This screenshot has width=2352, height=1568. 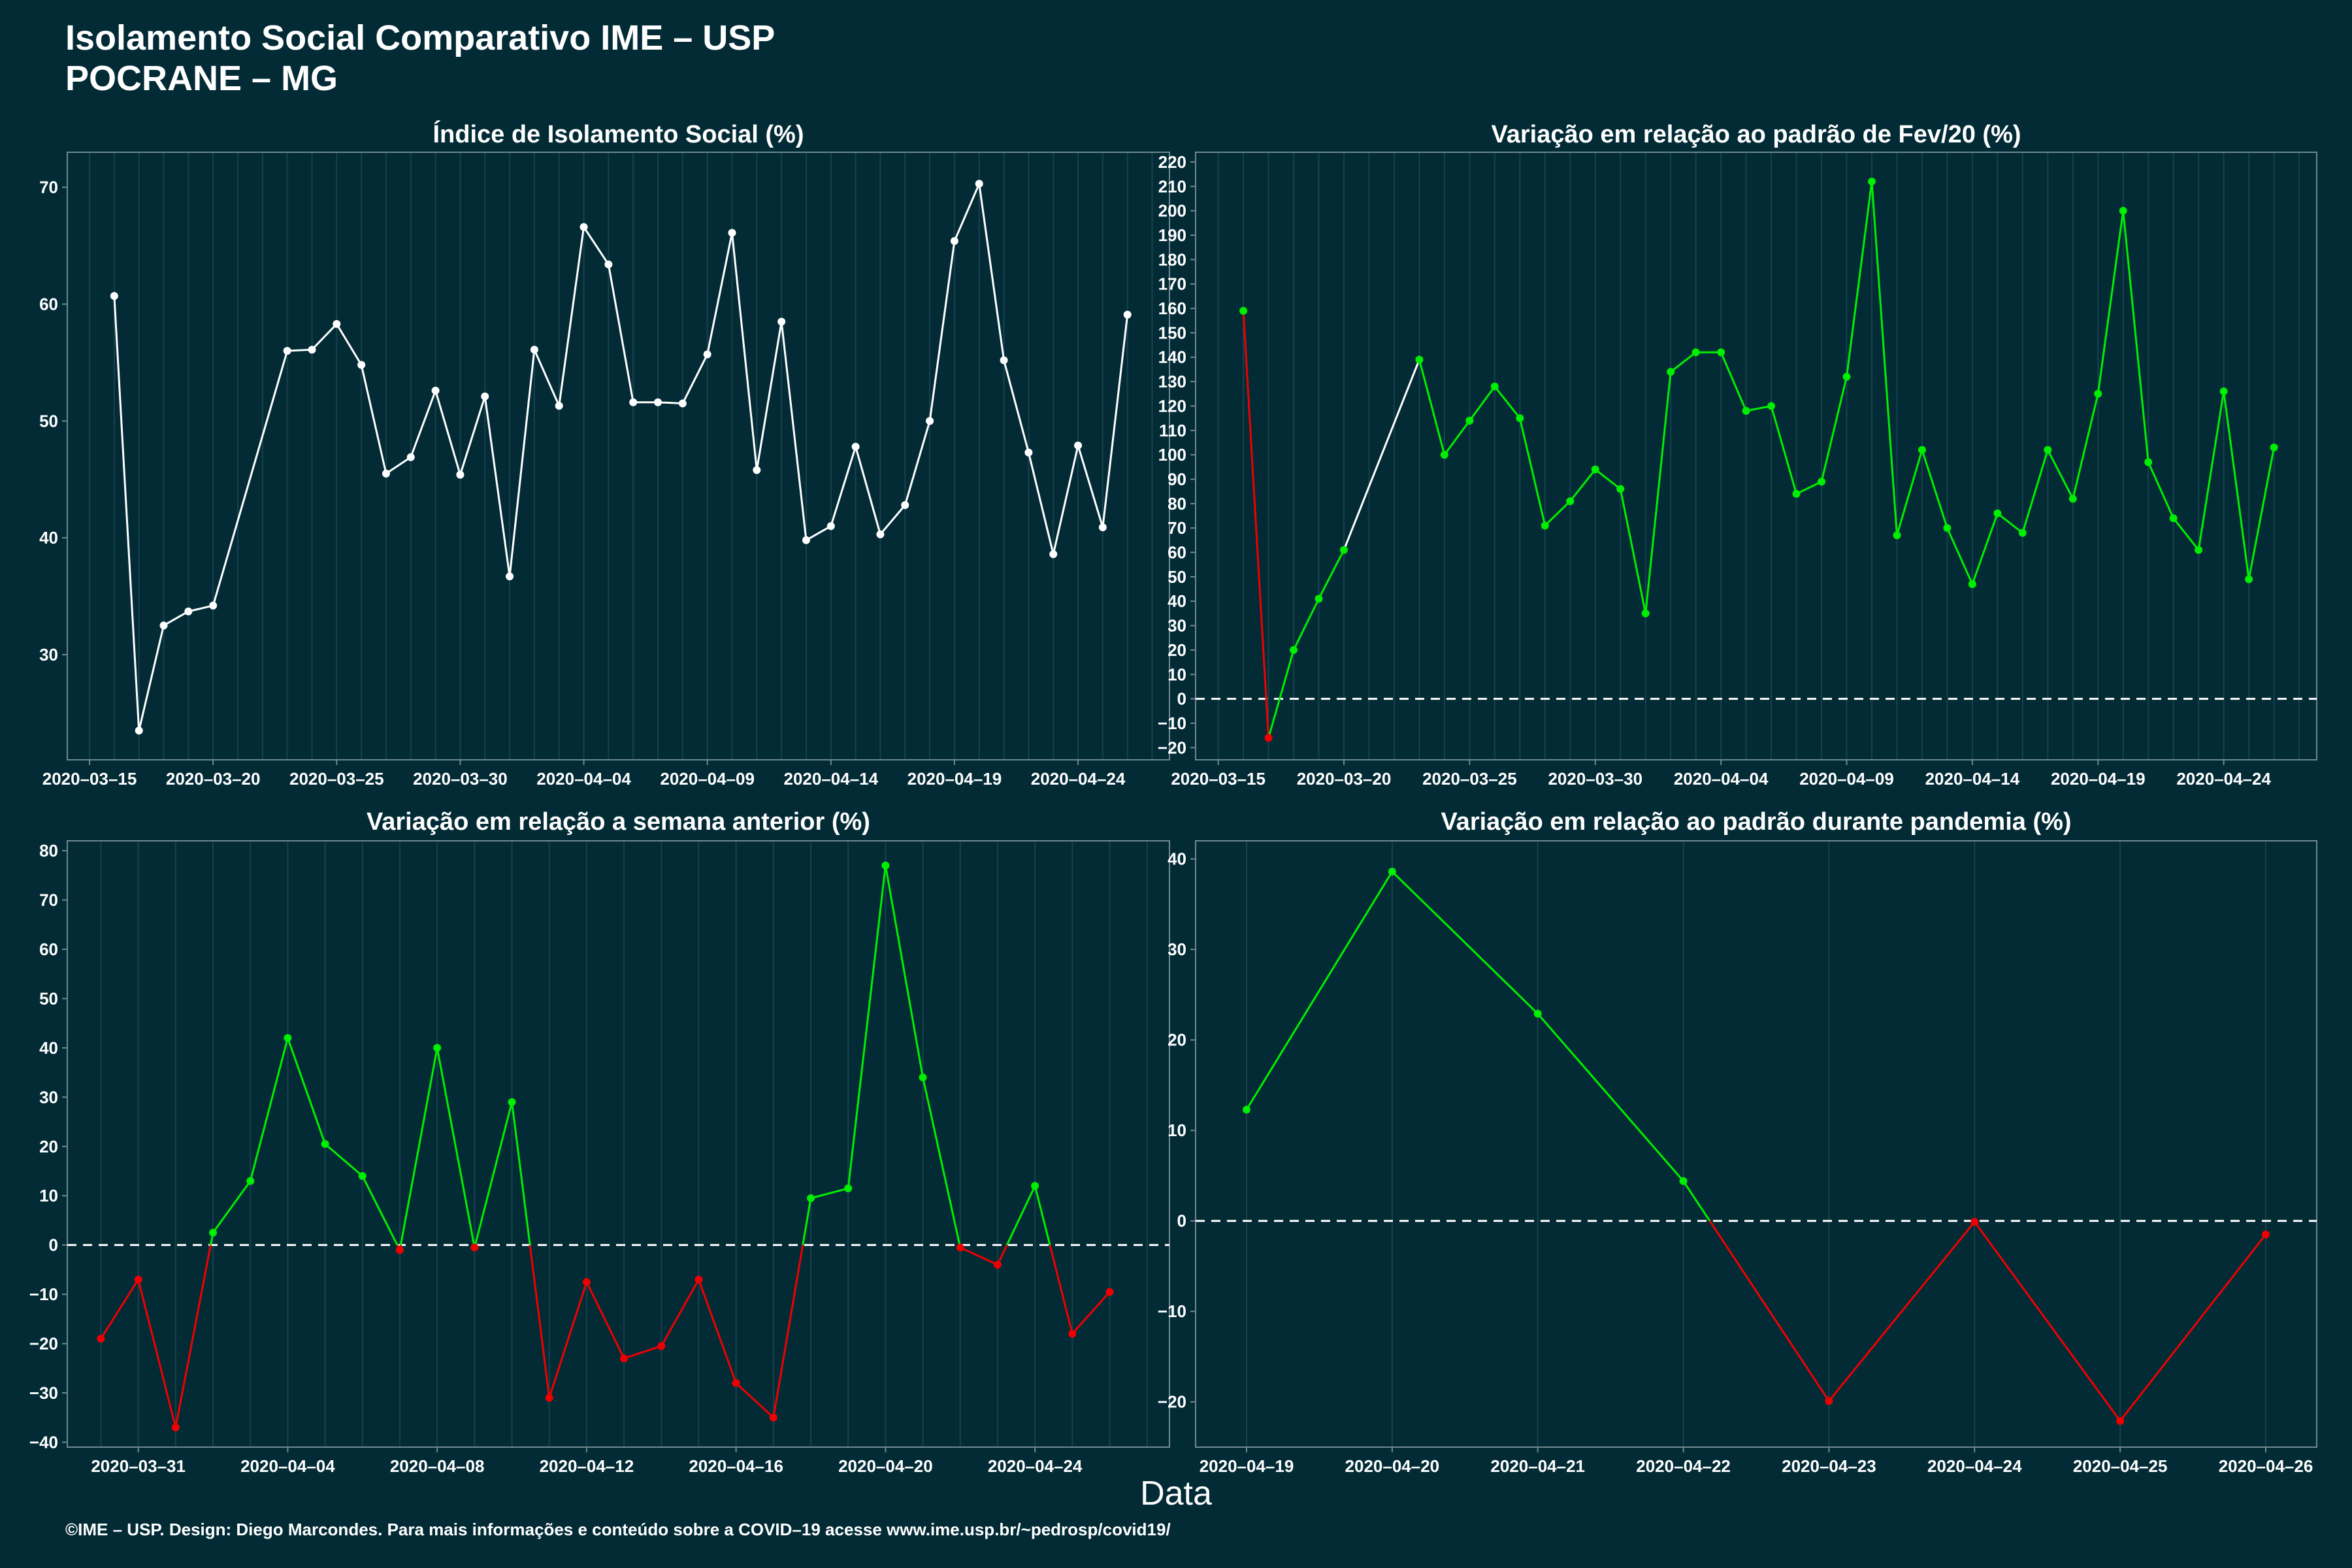 I want to click on y-tick-label: 150, so click(x=1172, y=332).